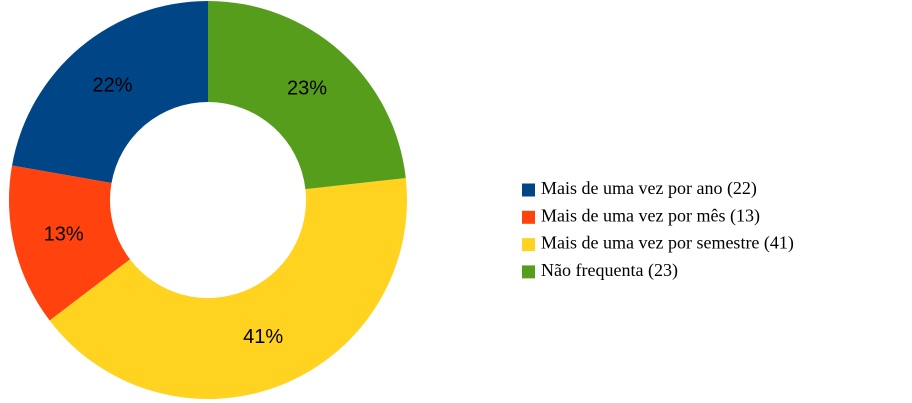 This screenshot has width=912, height=403. What do you see at coordinates (667, 243) in the screenshot?
I see `legend-label: Mais de uma vez por semestre (41)` at bounding box center [667, 243].